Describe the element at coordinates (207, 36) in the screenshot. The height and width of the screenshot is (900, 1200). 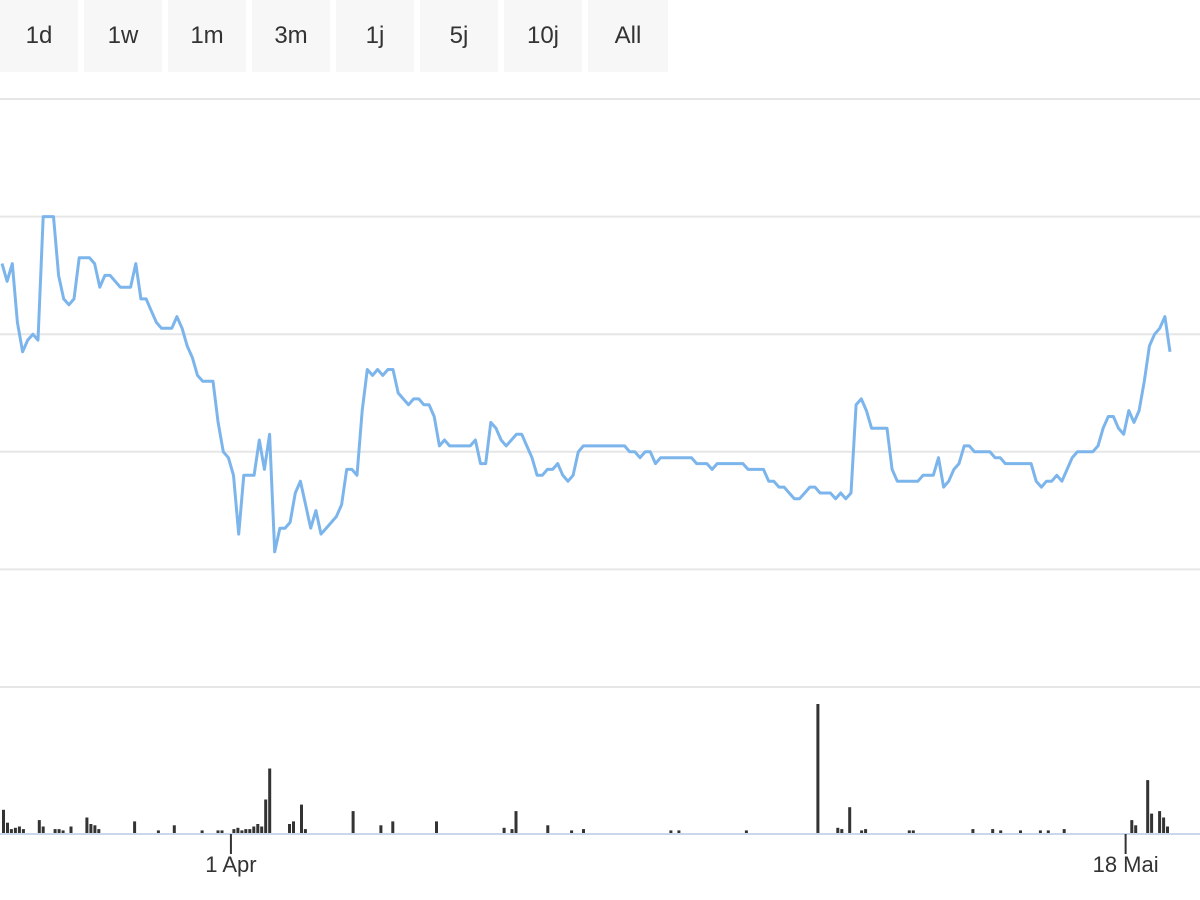
I see `range-button-1m: 1m` at that location.